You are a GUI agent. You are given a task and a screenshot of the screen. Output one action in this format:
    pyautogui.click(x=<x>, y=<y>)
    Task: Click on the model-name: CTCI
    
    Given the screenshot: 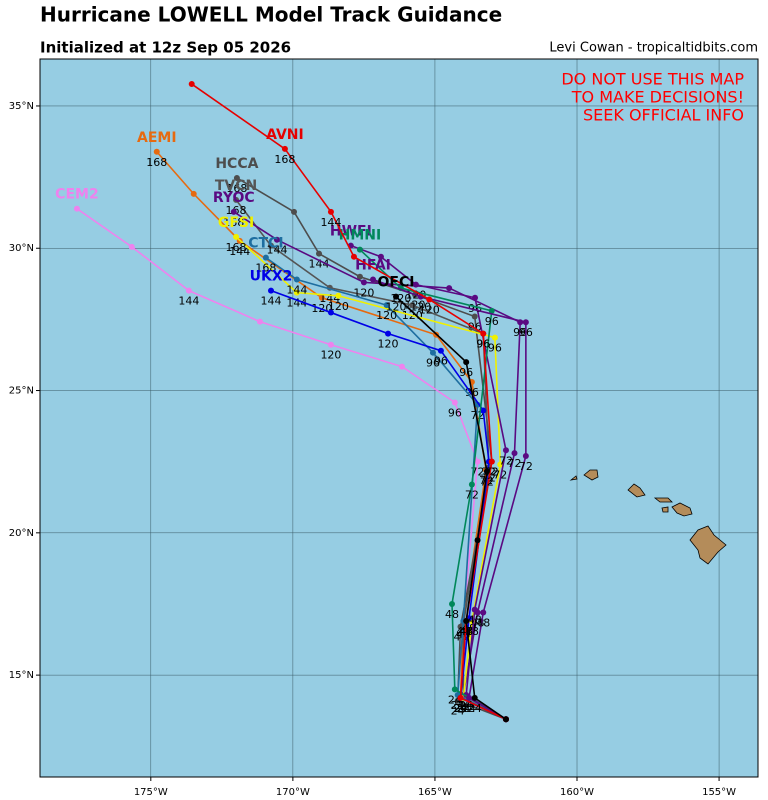 What is the action you would take?
    pyautogui.click(x=265, y=244)
    